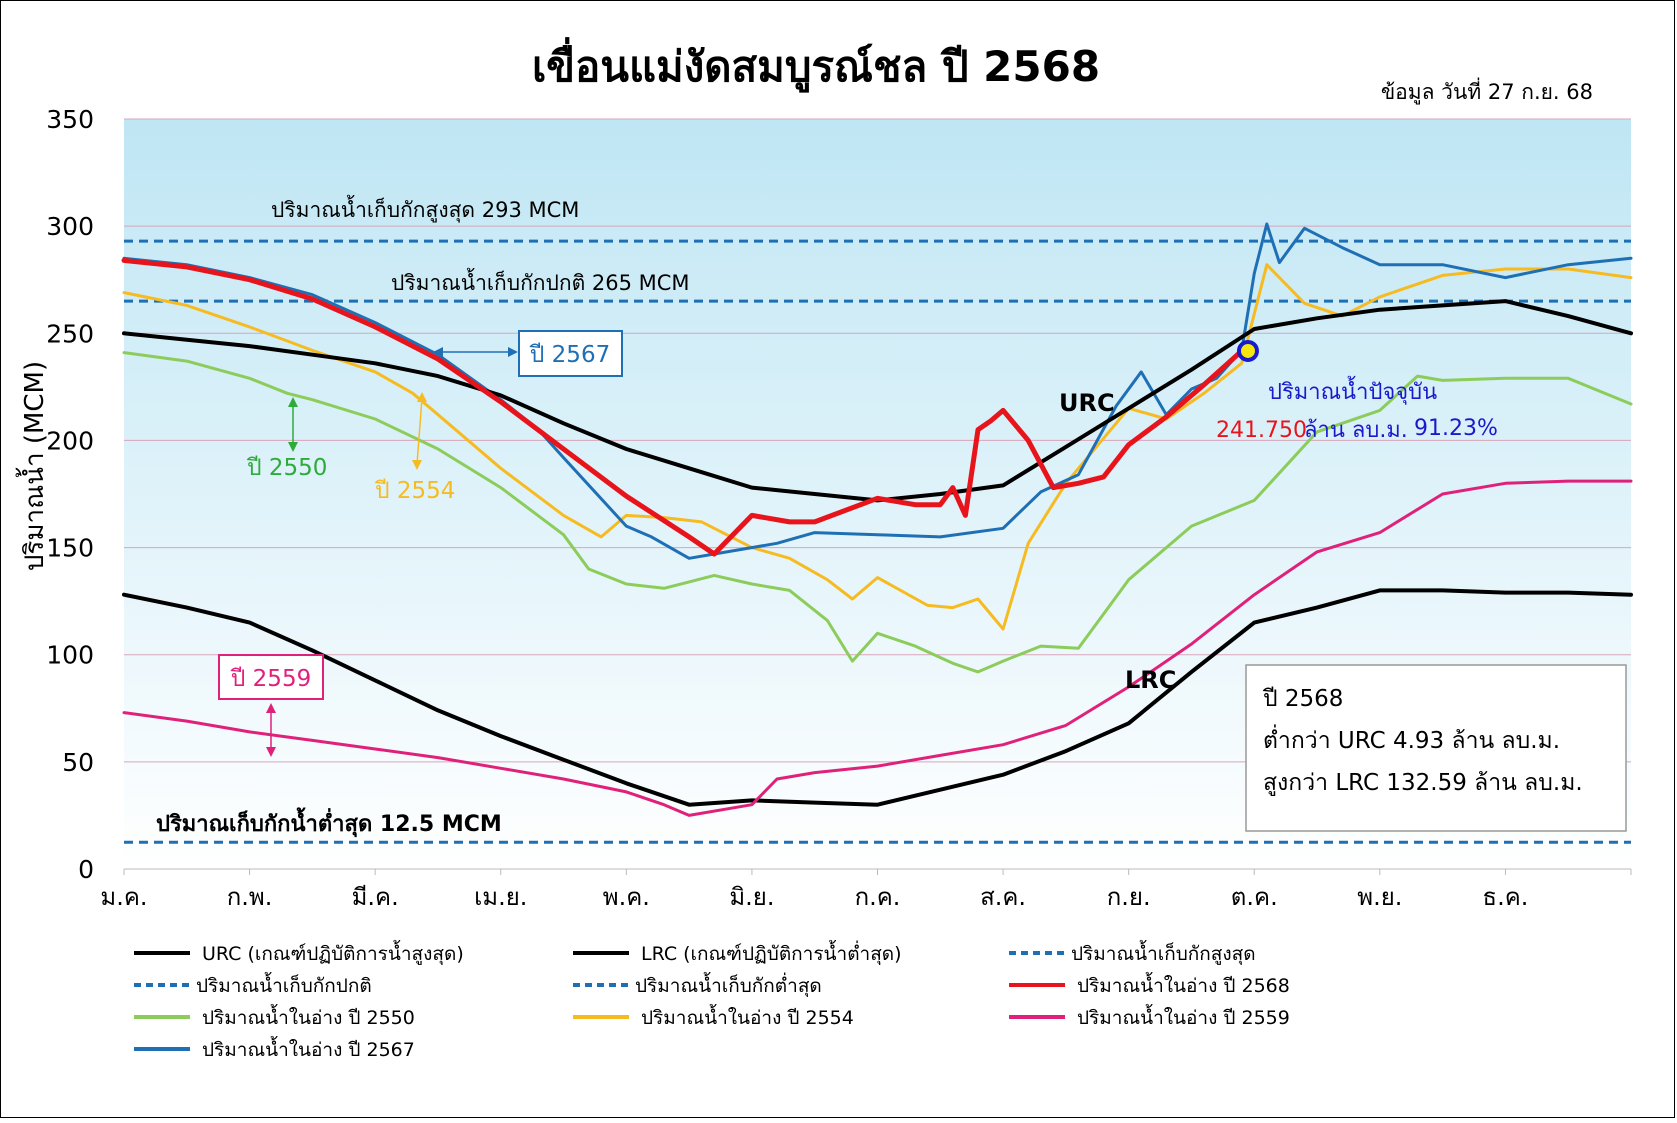 This screenshot has width=1677, height=1123. Describe the element at coordinates (414, 491) in the screenshot. I see `series-label-2554: ปี 2554` at that location.